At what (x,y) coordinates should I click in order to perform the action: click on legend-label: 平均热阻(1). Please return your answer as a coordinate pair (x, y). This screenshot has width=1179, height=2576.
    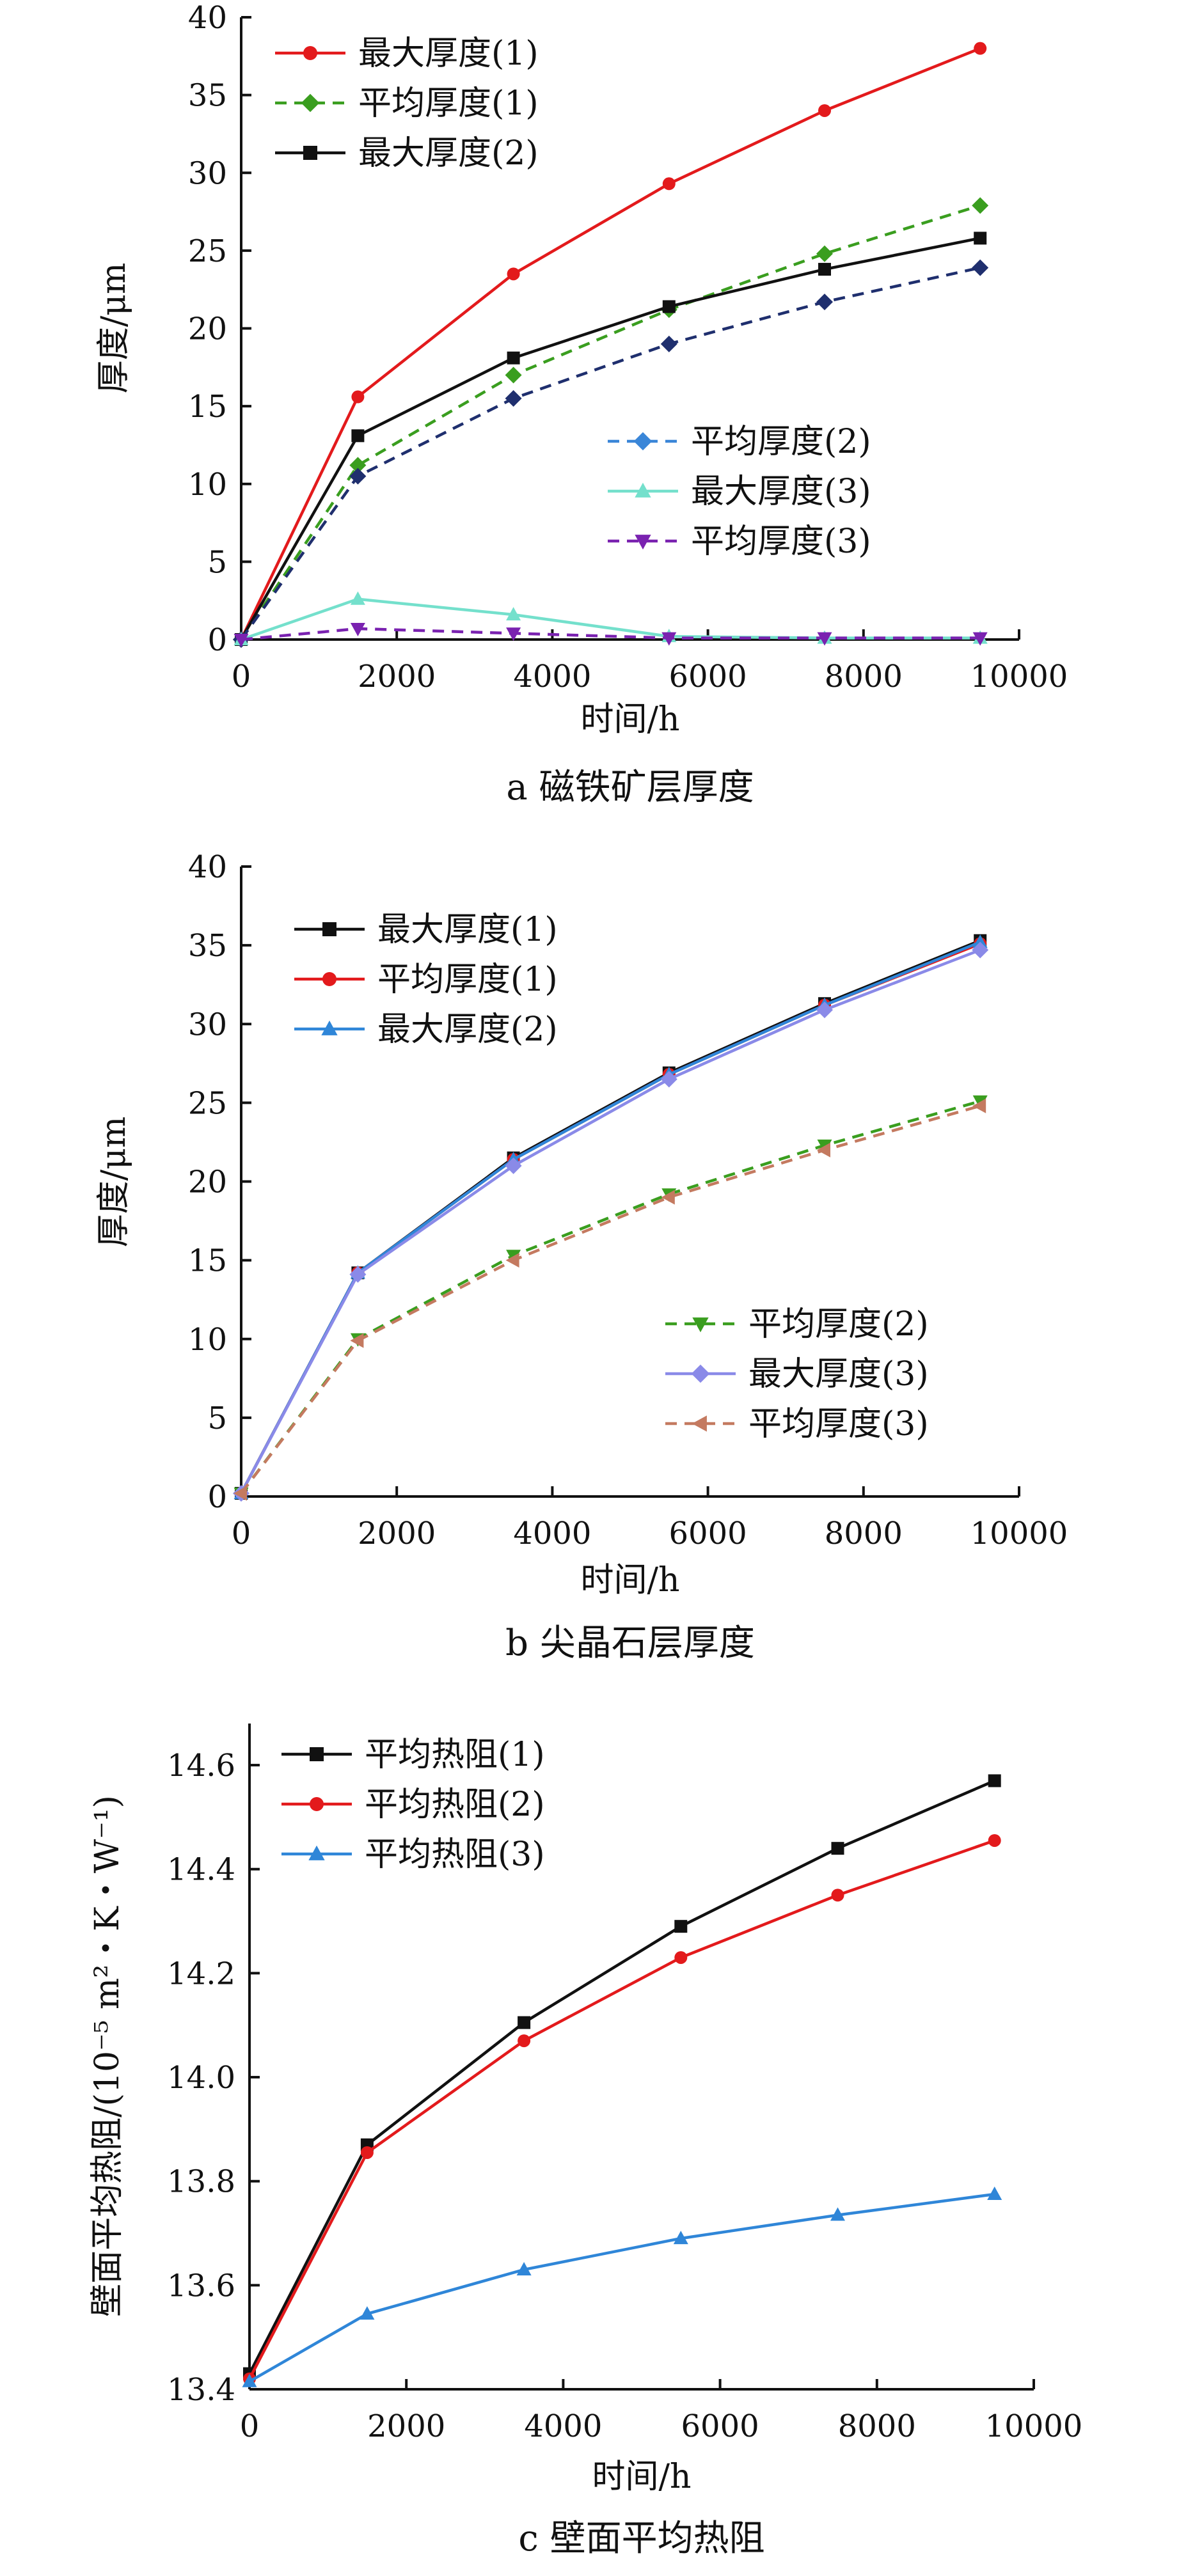
    Looking at the image, I should click on (455, 1755).